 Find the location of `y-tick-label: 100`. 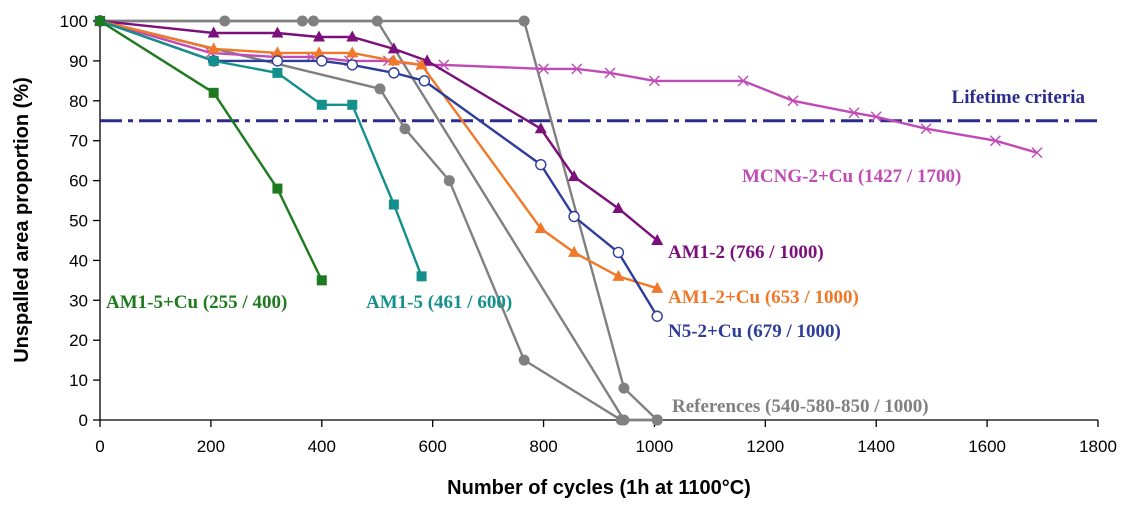

y-tick-label: 100 is located at coordinates (74, 21).